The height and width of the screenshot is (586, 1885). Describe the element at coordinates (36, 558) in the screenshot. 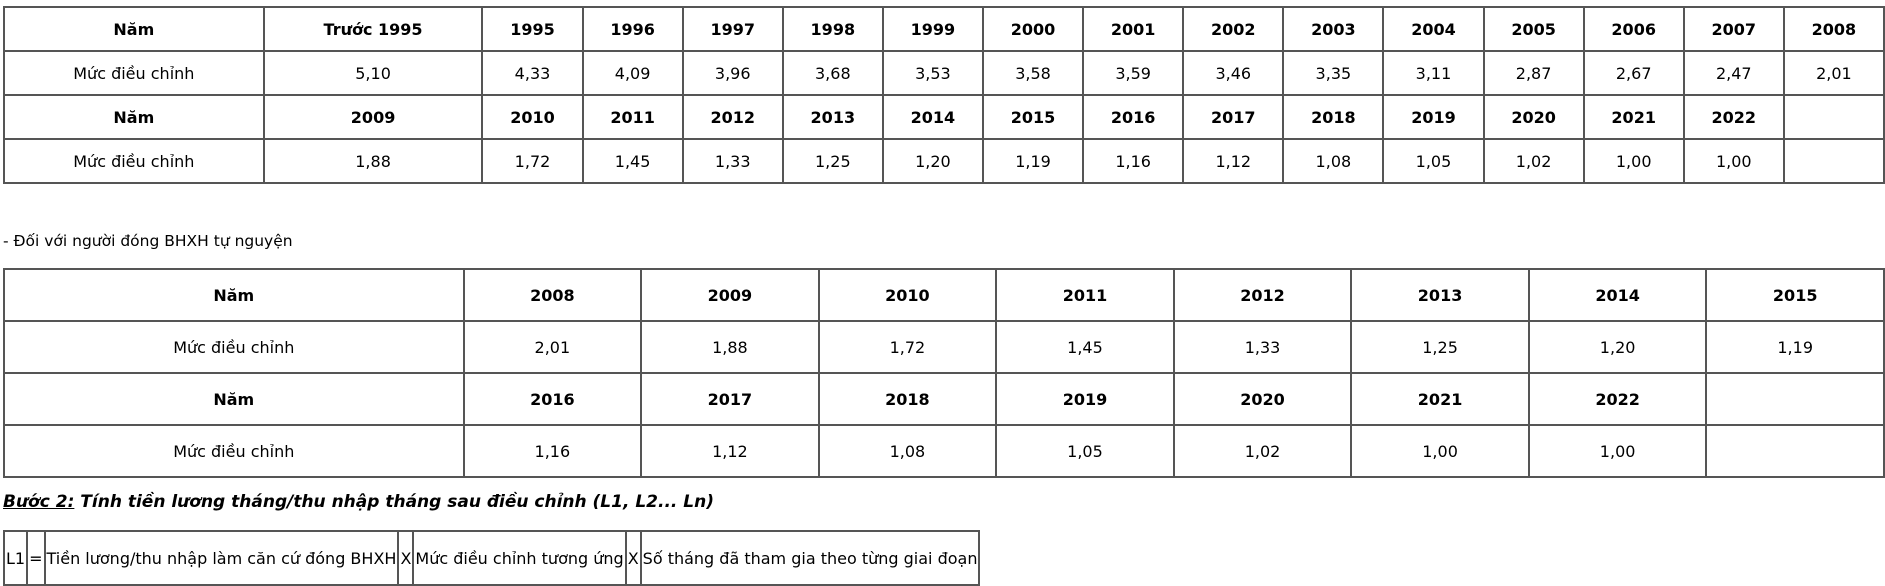

I see `formula-equals: =` at that location.